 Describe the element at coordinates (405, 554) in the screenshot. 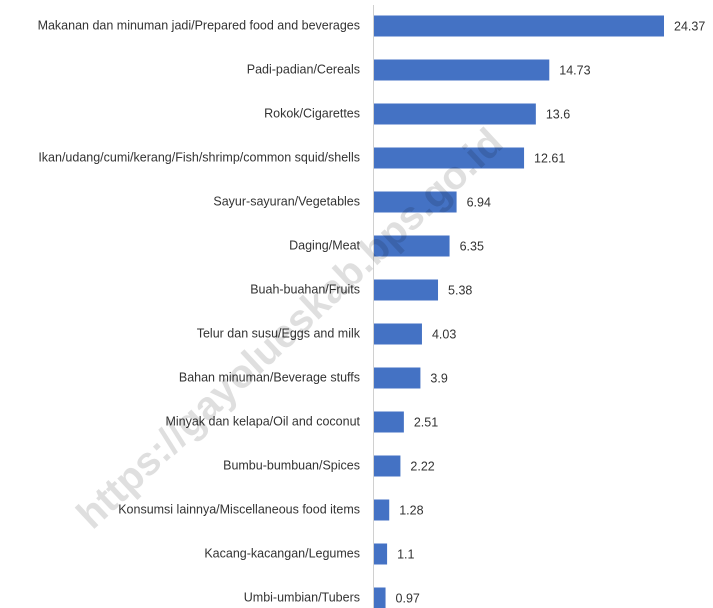

I see `value-label: 1.1` at that location.